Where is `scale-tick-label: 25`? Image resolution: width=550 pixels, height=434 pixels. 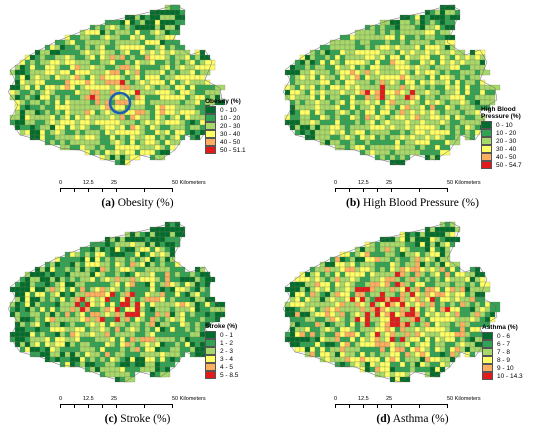
scale-tick-label: 25 is located at coordinates (114, 399).